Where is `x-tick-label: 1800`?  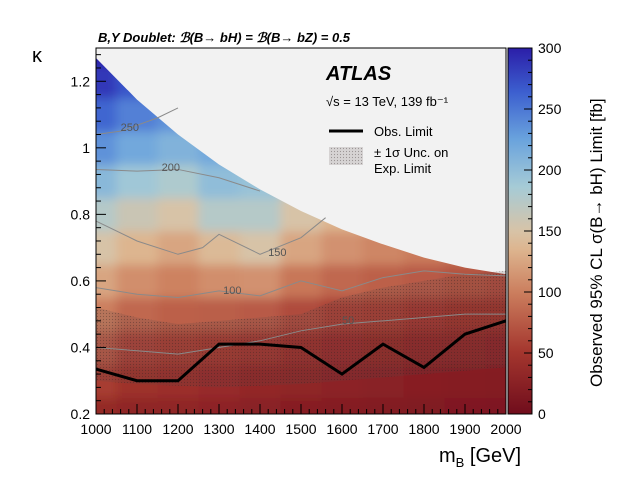 x-tick-label: 1800 is located at coordinates (423, 429).